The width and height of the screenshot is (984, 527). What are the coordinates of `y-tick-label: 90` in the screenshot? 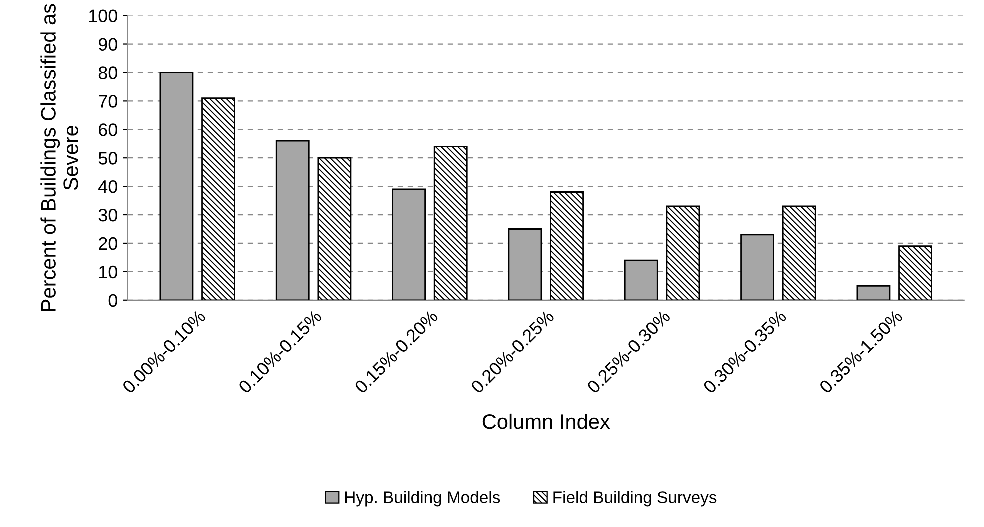 It's located at (108, 44).